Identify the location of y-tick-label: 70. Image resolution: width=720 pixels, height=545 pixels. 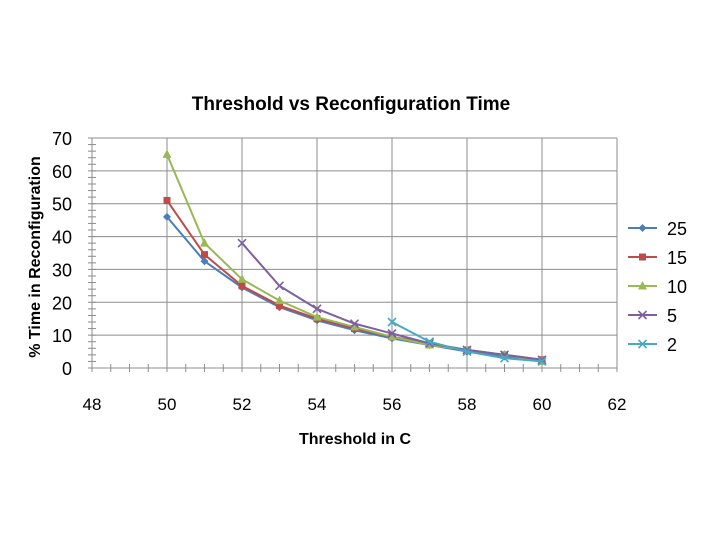
(62, 139).